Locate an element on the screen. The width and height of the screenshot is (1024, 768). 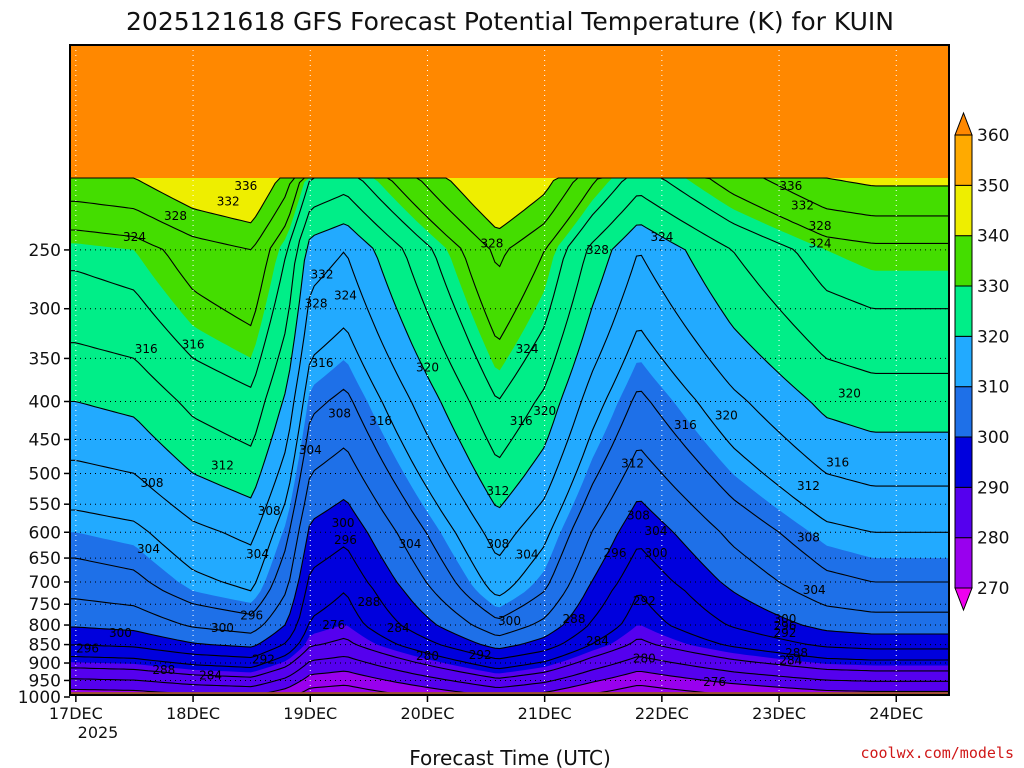
colorbar-label-280: 280 is located at coordinates (993, 539).